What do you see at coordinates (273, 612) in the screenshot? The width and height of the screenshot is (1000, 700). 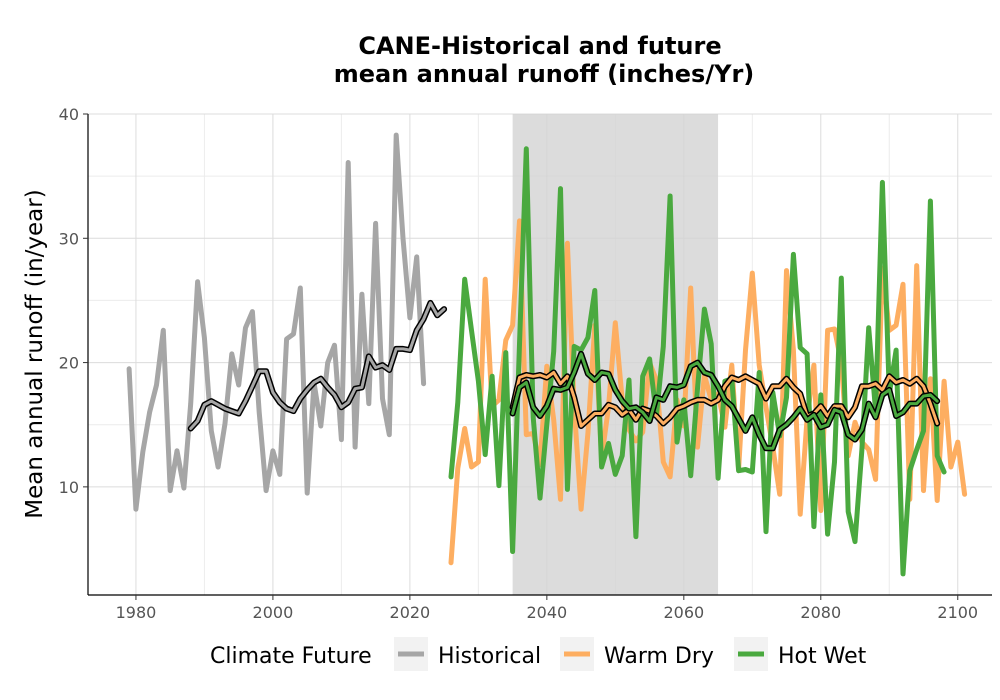 I see `x-tick-label: 2000` at bounding box center [273, 612].